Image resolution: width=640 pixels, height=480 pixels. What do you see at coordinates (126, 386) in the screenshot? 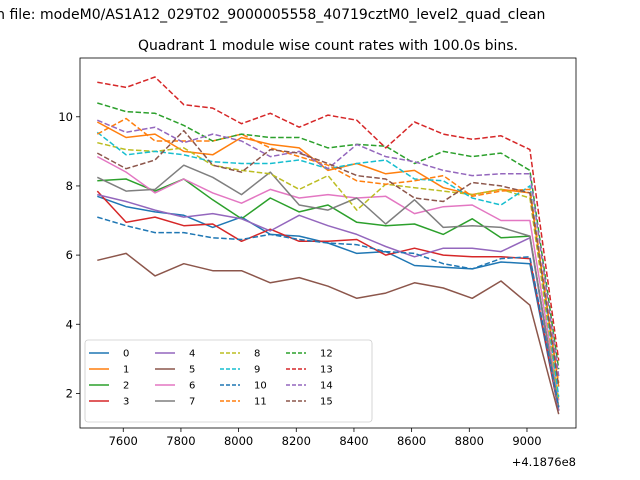
I see `legend-label-2: 2` at bounding box center [126, 386].